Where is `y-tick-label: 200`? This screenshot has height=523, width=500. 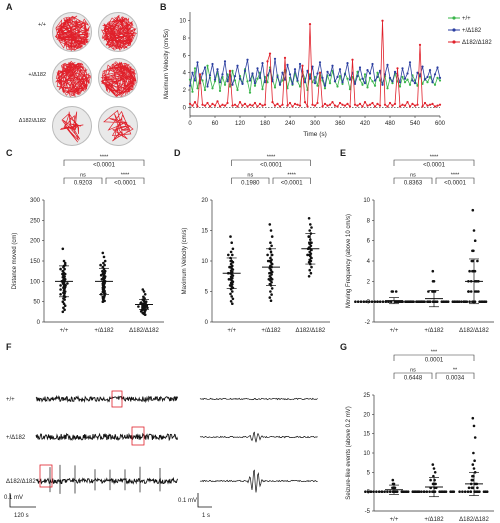 y-tick-label: 200 is located at coordinates (35, 242).